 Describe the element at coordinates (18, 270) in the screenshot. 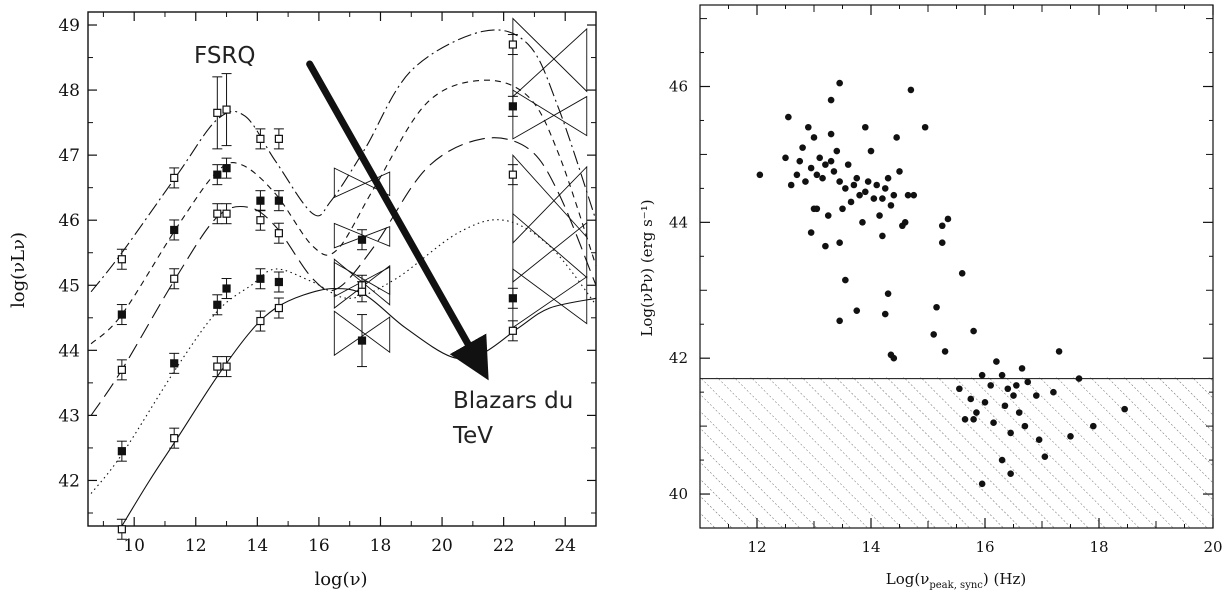

I see `left-y-axis-label: log(νLν)` at that location.